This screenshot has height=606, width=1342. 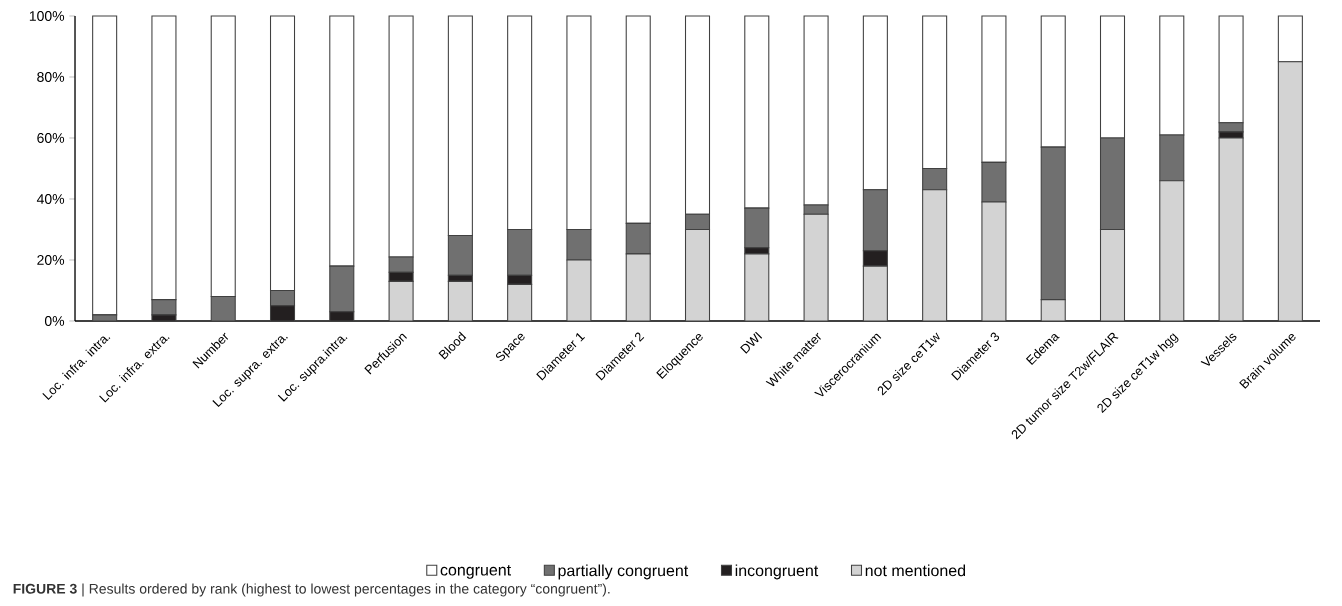 I want to click on y-tick-label: 80%, so click(x=51, y=77).